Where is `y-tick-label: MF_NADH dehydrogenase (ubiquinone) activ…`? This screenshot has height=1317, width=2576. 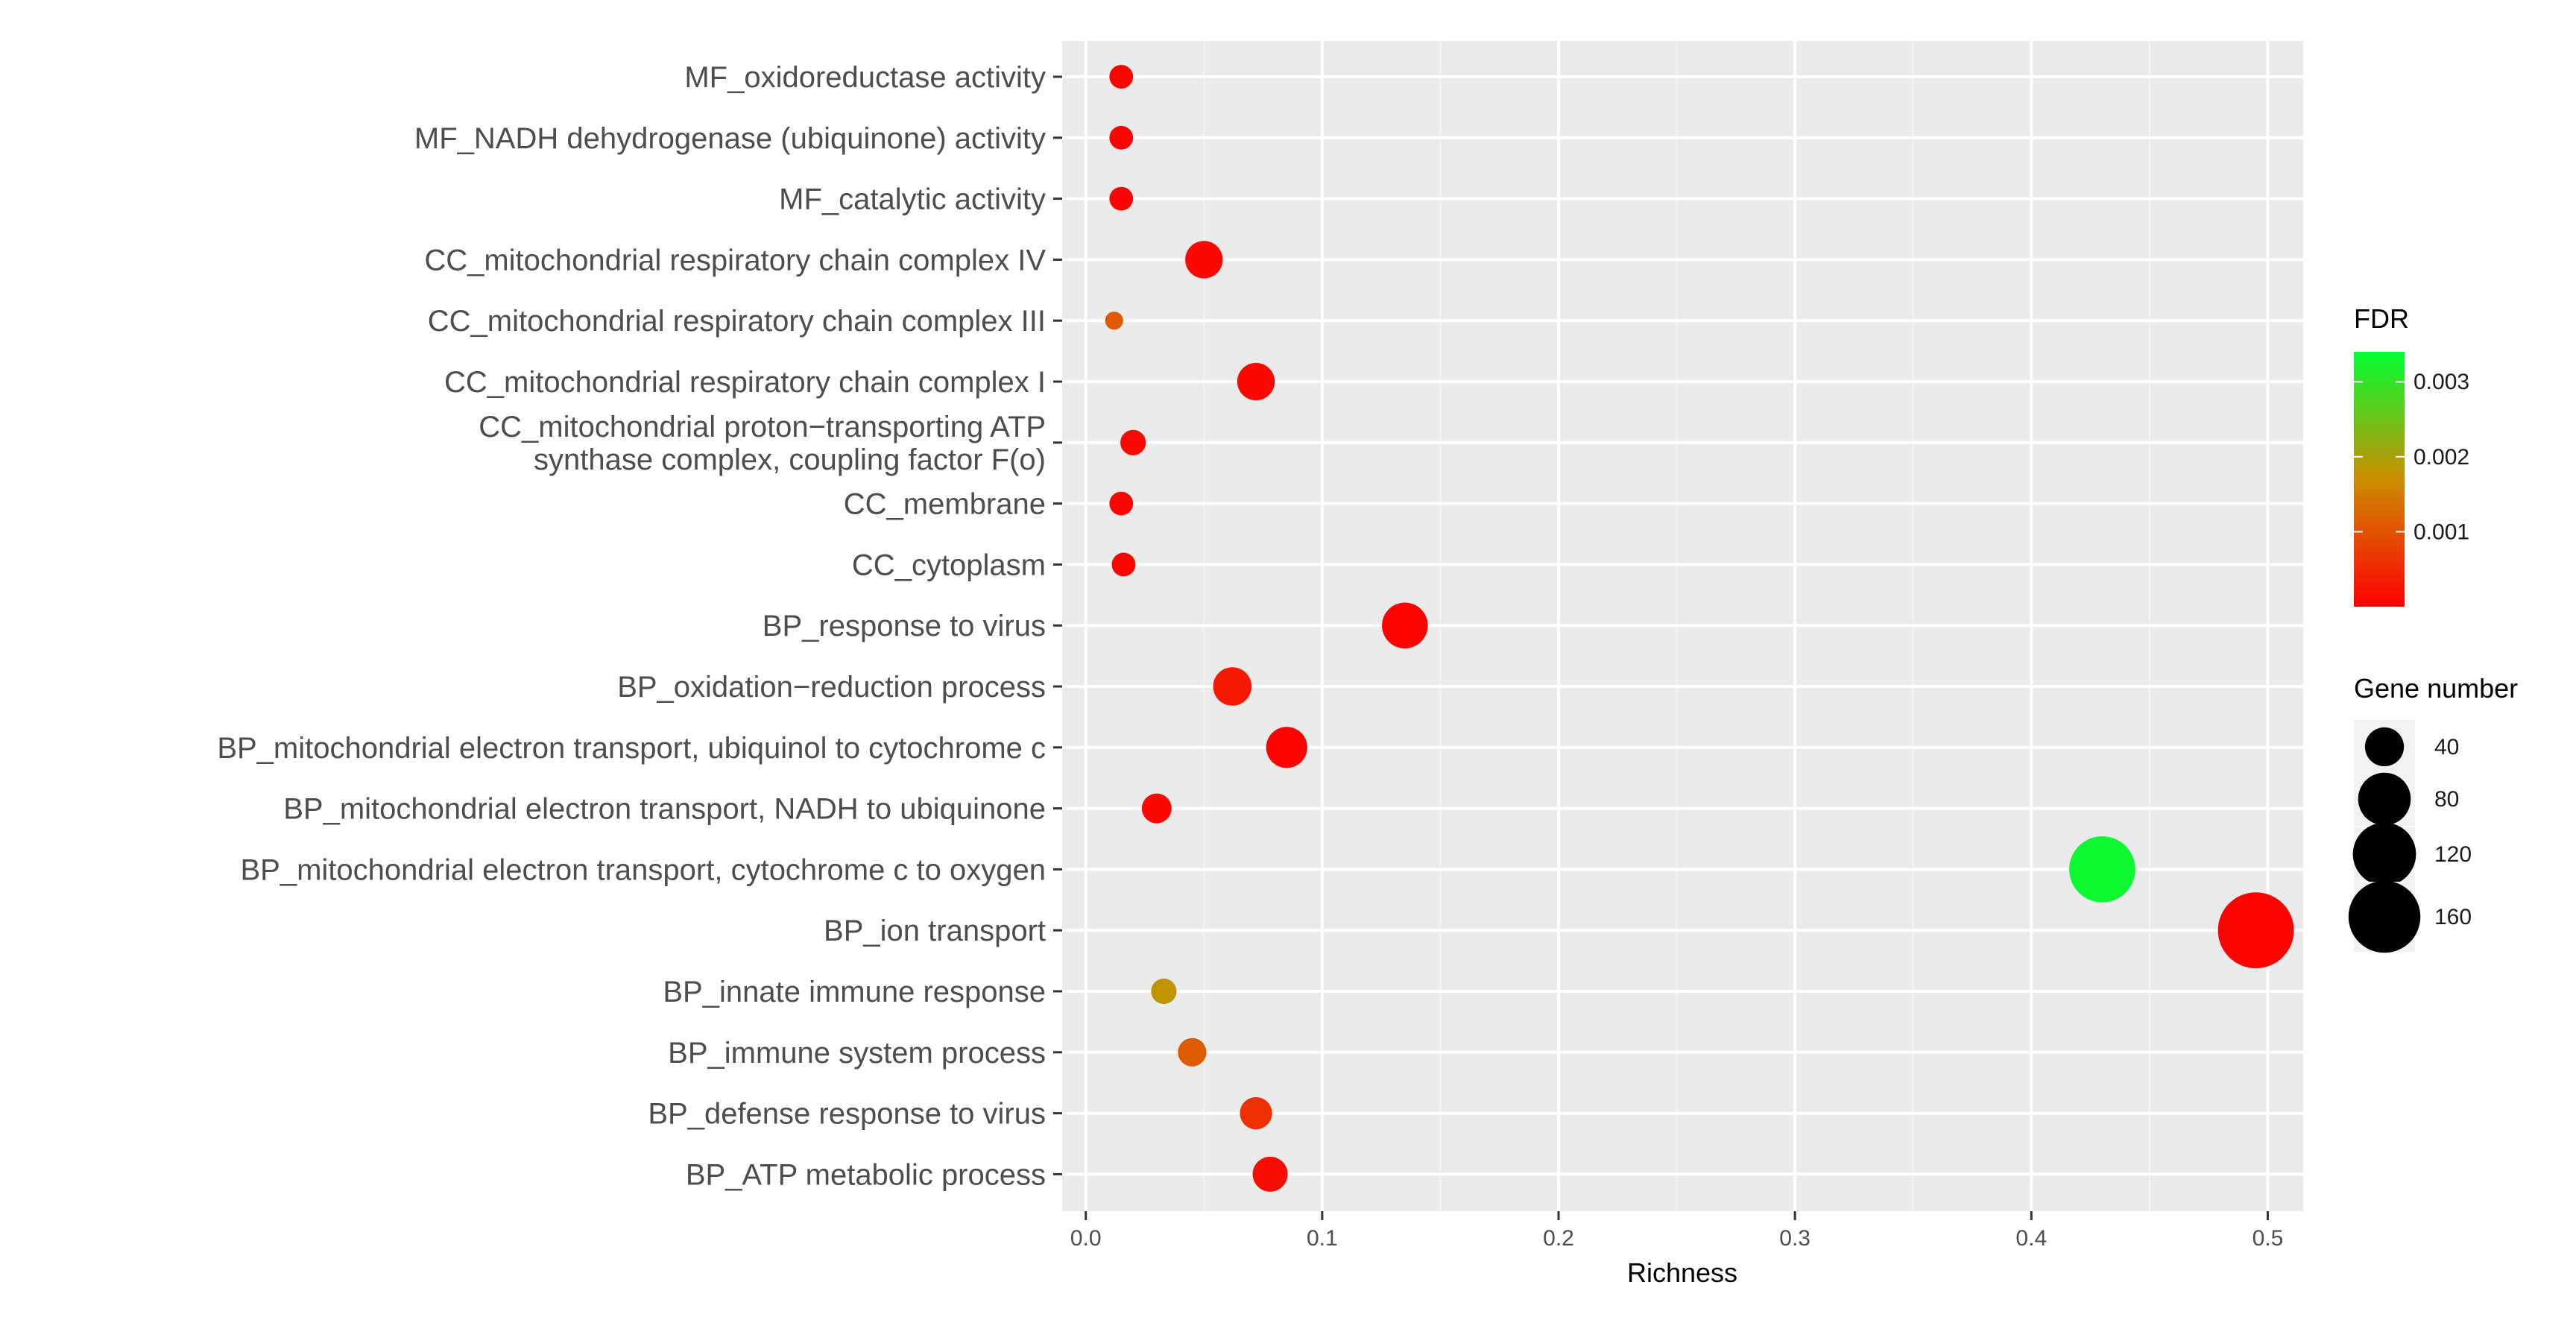 y-tick-label: MF_NADH dehydrogenase (ubiquinone) activ… is located at coordinates (730, 139).